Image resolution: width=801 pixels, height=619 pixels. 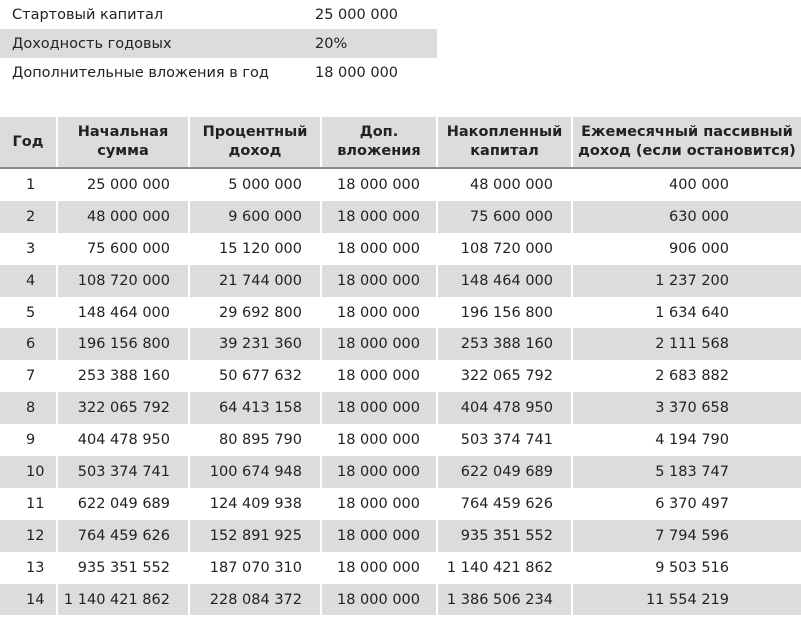 What do you see at coordinates (255, 440) in the screenshot?
I see `cell: 80 895 790` at bounding box center [255, 440].